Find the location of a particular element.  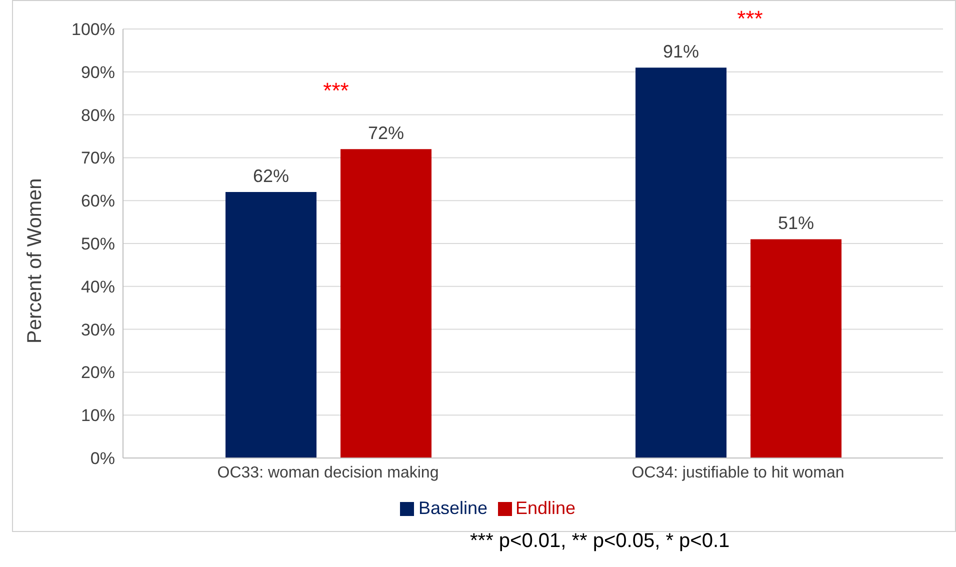

data-label: 72% is located at coordinates (386, 133).